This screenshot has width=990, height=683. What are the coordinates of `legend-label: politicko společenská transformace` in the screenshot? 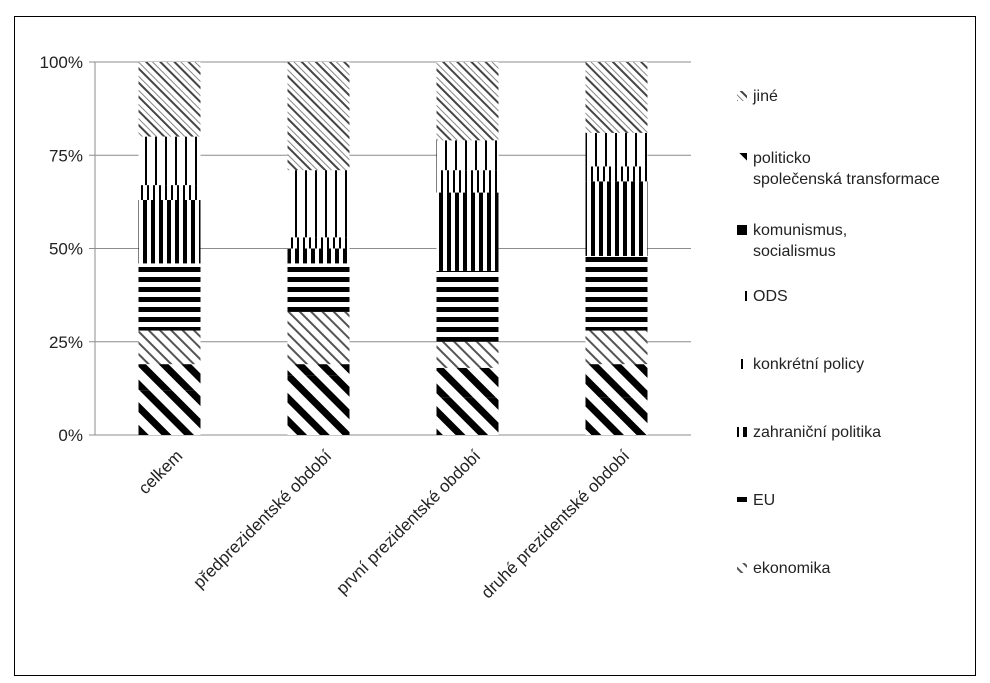 It's located at (846, 169).